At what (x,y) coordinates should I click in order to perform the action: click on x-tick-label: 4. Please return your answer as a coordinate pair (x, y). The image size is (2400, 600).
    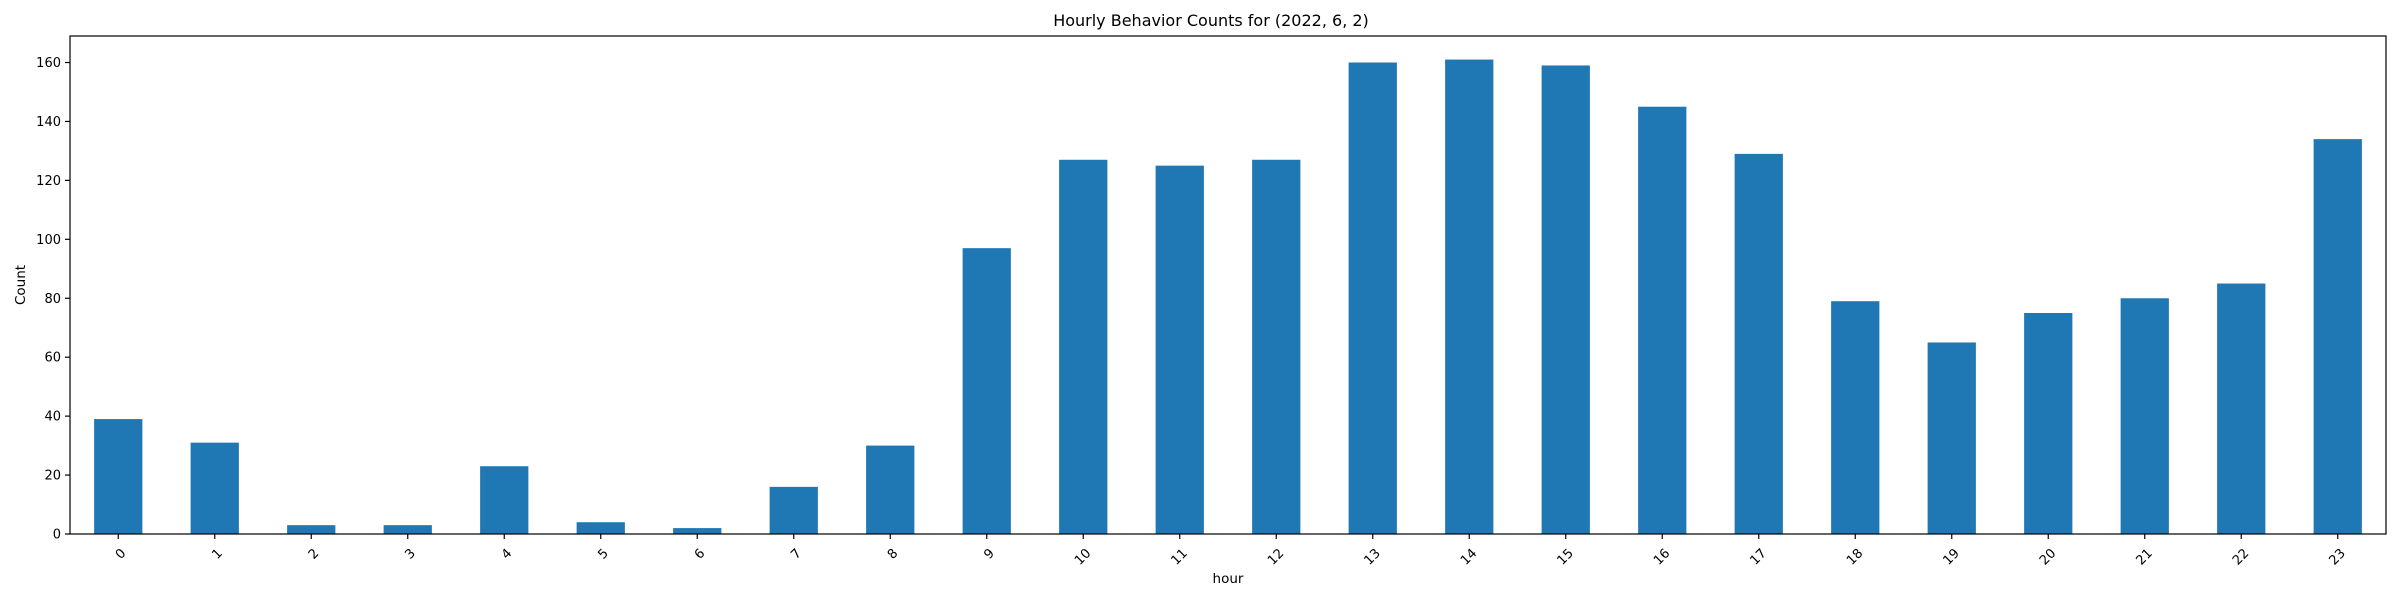
    Looking at the image, I should click on (507, 554).